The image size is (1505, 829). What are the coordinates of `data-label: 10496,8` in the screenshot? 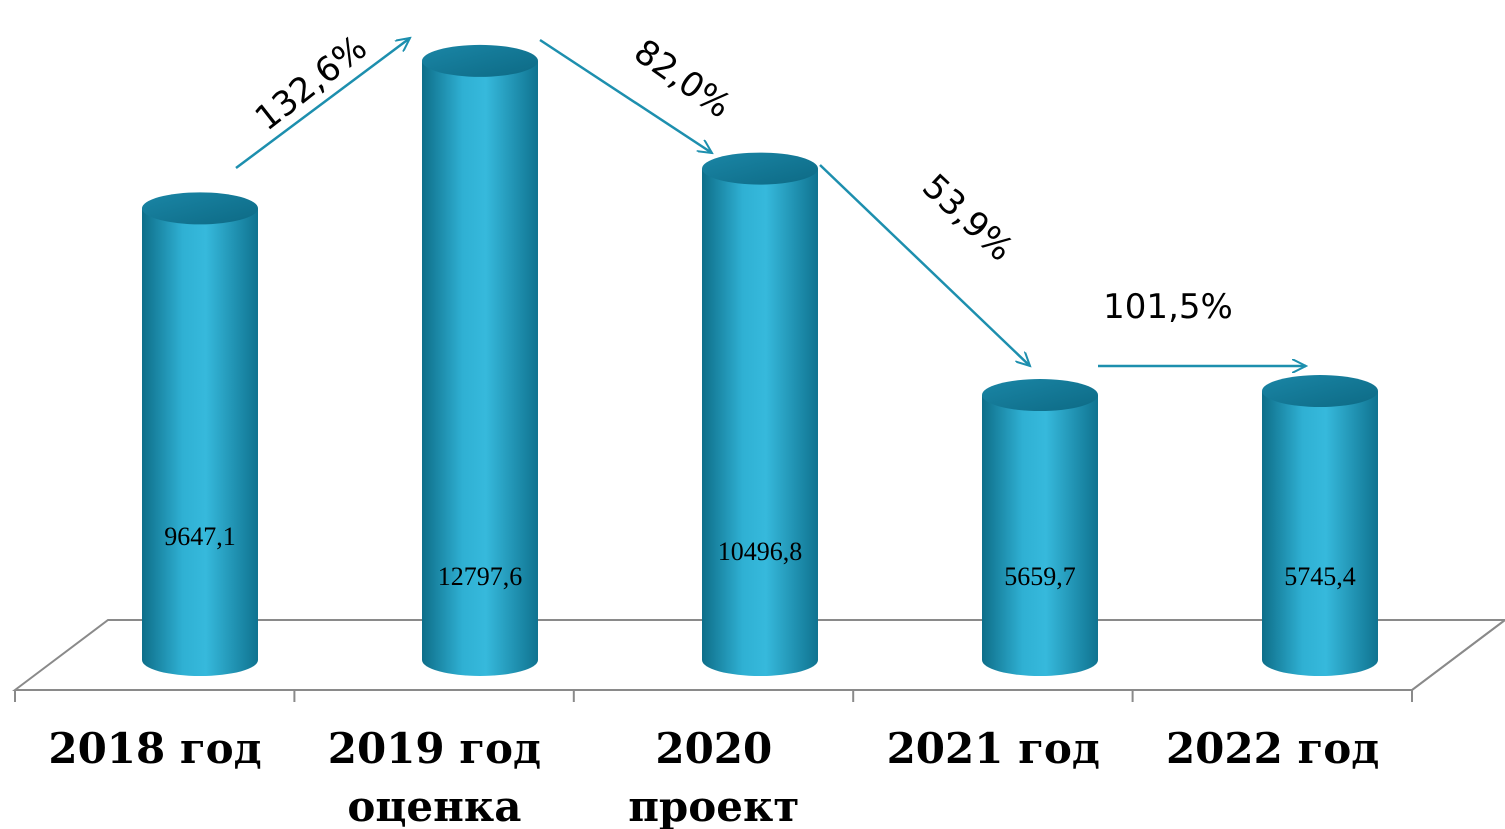 It's located at (760, 551).